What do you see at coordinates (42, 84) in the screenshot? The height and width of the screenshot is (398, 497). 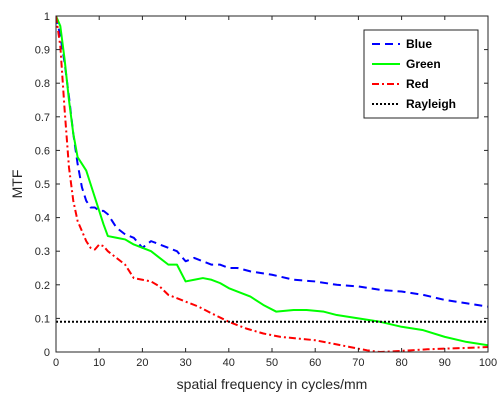 I see `y-tick-label: 0.8` at bounding box center [42, 84].